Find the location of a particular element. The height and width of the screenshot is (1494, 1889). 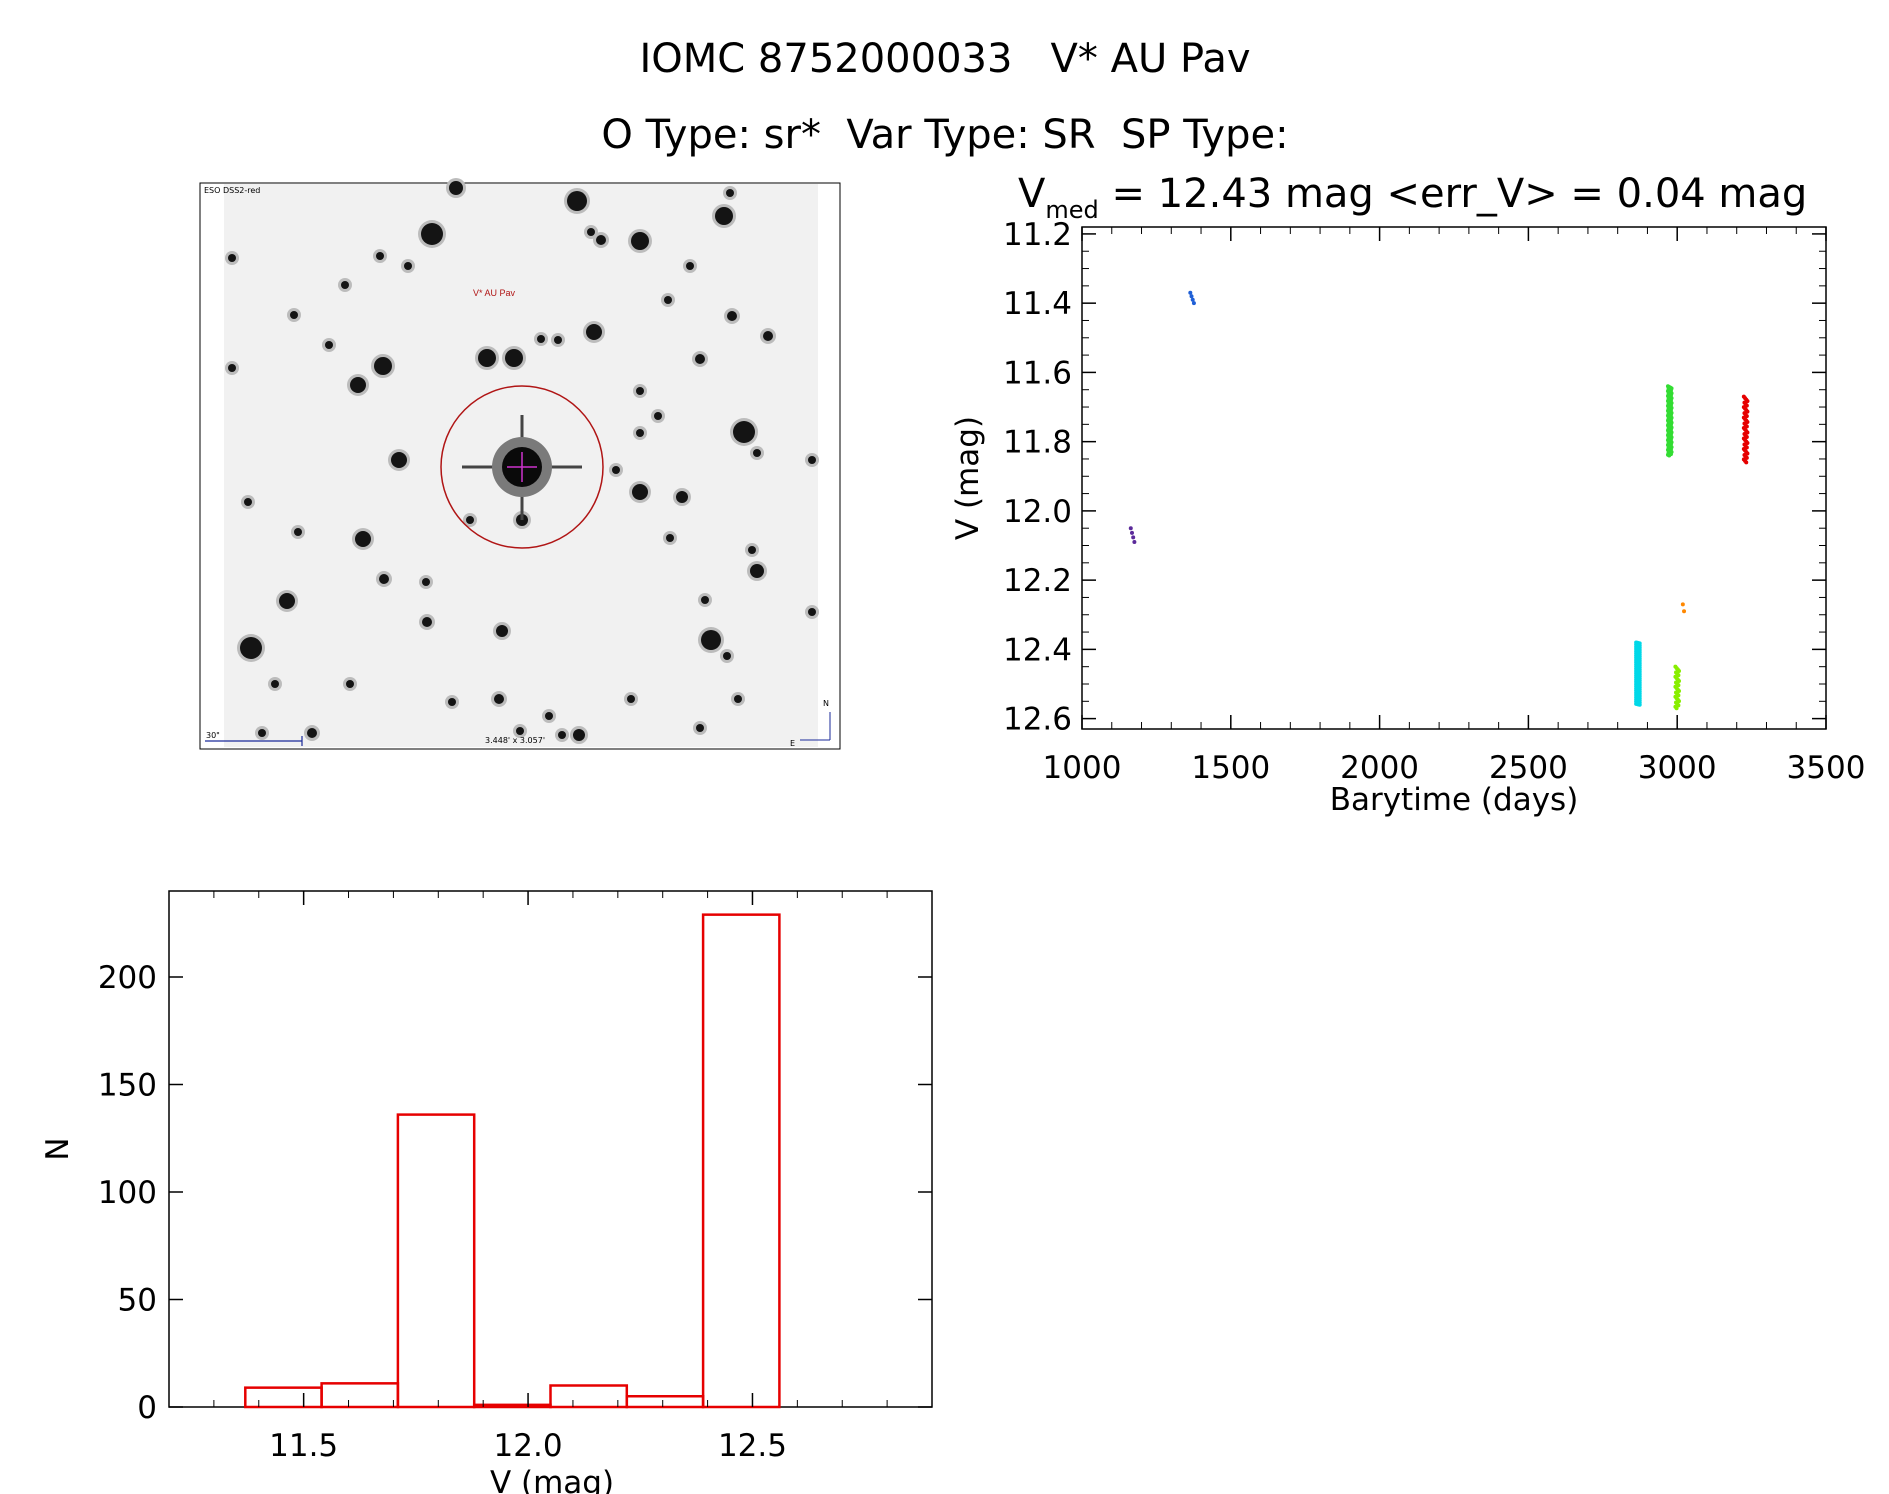

histogram-y-tick-label: 0 is located at coordinates (147, 1408).